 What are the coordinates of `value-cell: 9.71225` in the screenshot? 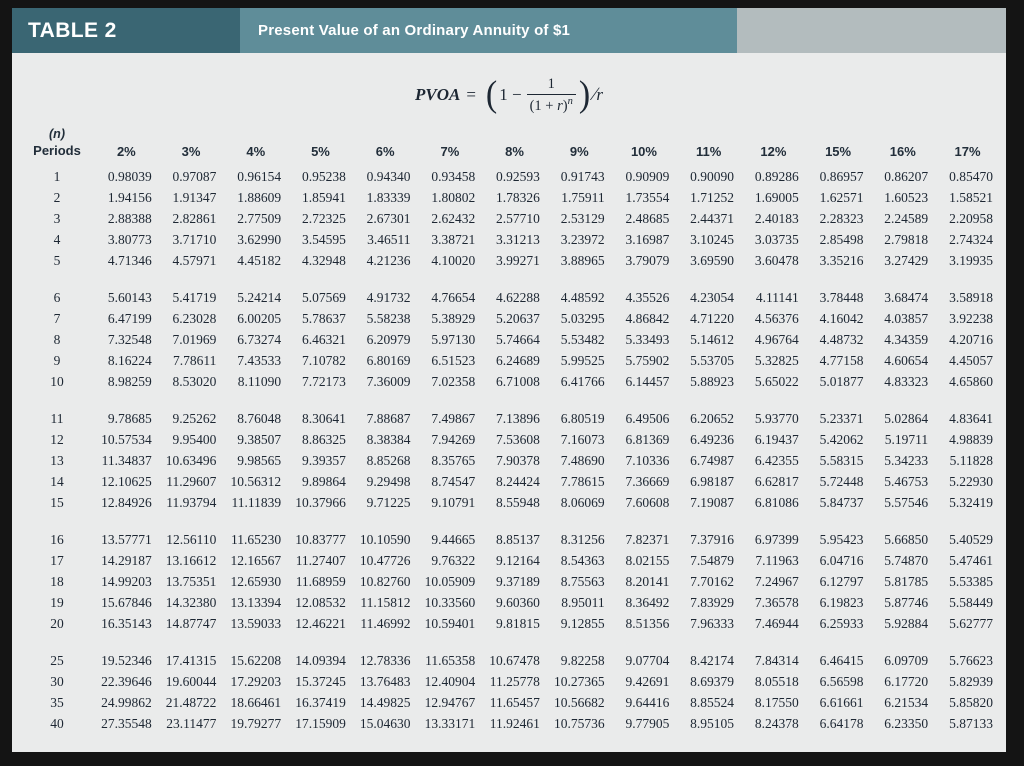 It's located at (388, 503).